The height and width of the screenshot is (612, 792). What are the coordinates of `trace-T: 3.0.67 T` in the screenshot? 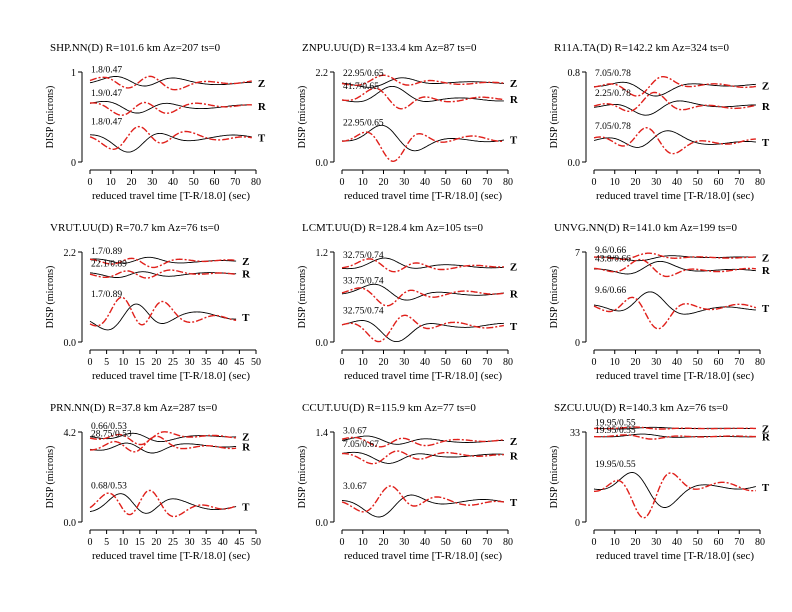 It's located at (429, 500).